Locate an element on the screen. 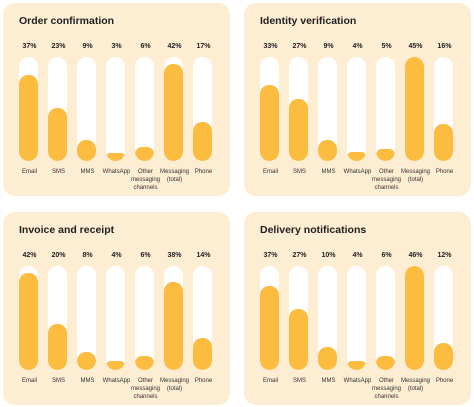 Image resolution: width=474 pixels, height=407 pixels. data-label: 20% is located at coordinates (58, 255).